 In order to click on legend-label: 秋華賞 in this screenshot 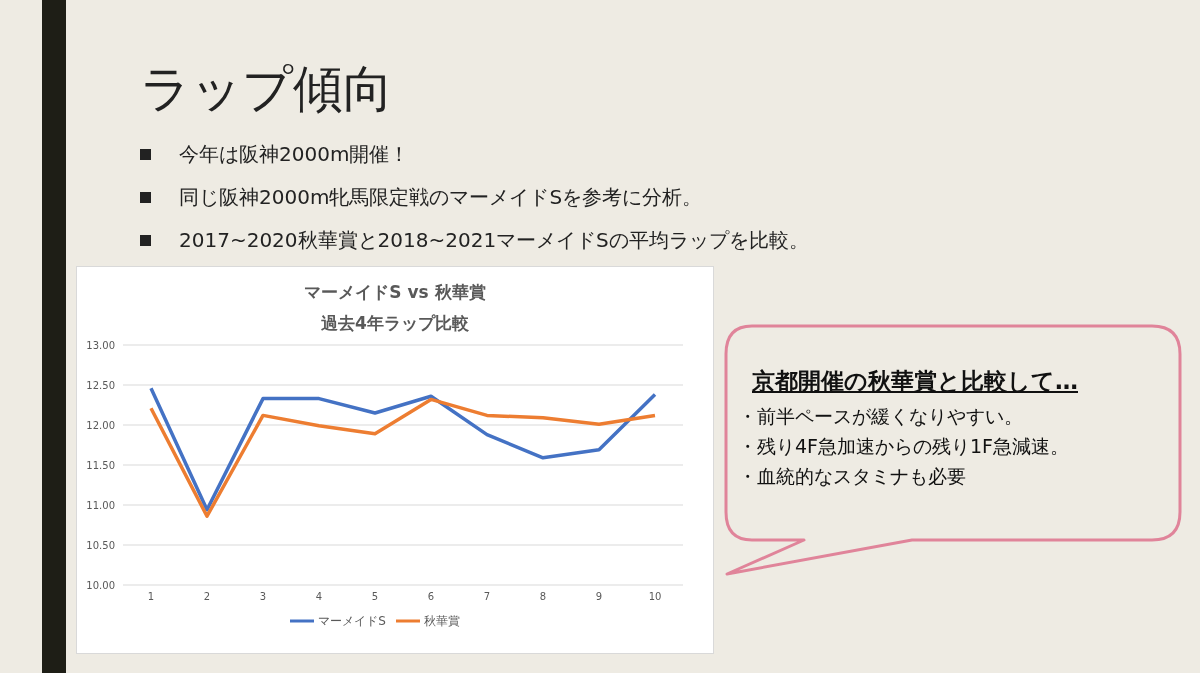, I will do `click(441, 620)`.